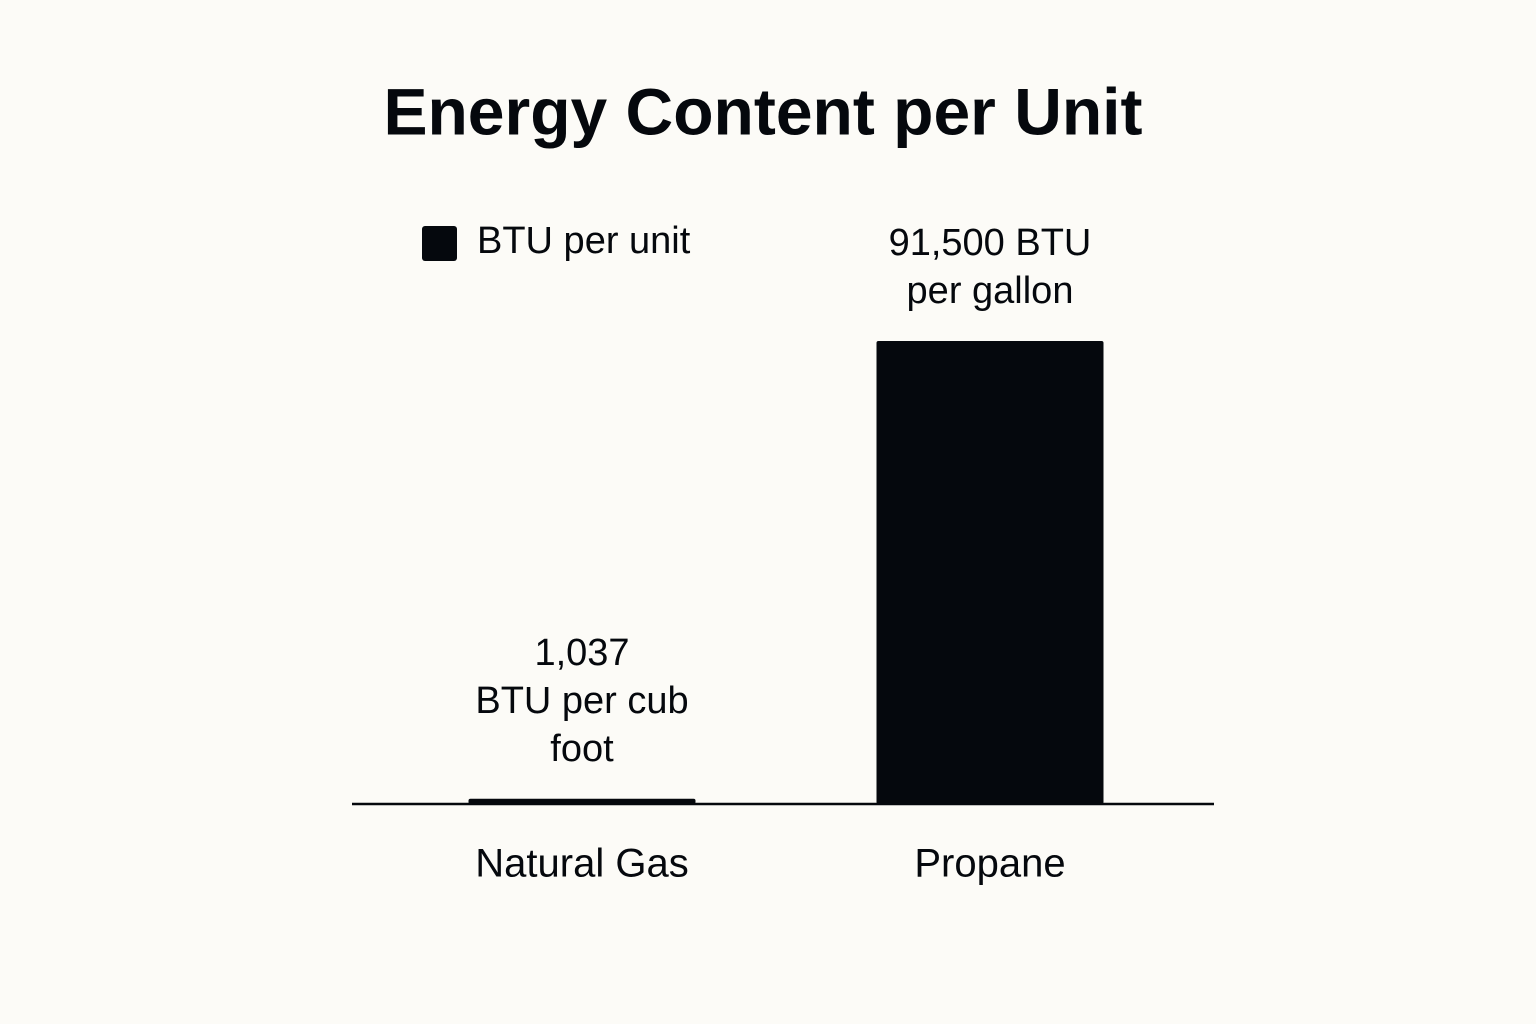 Image resolution: width=1536 pixels, height=1024 pixels. What do you see at coordinates (581, 653) in the screenshot?
I see `value-label: 1,037` at bounding box center [581, 653].